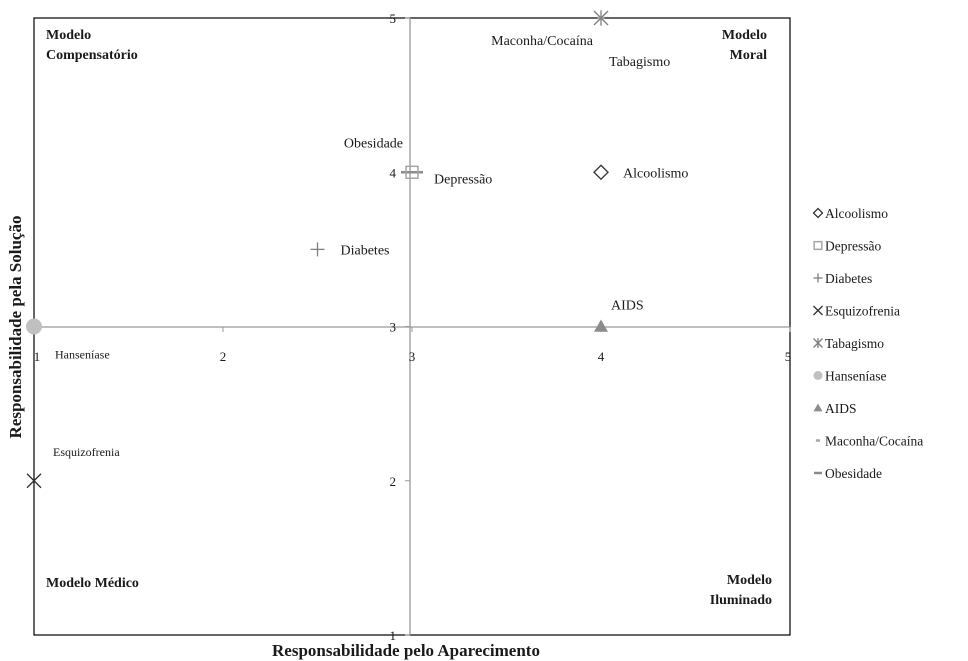 The width and height of the screenshot is (968, 661). I want to click on legend-label: Esquizofrenia, so click(862, 311).